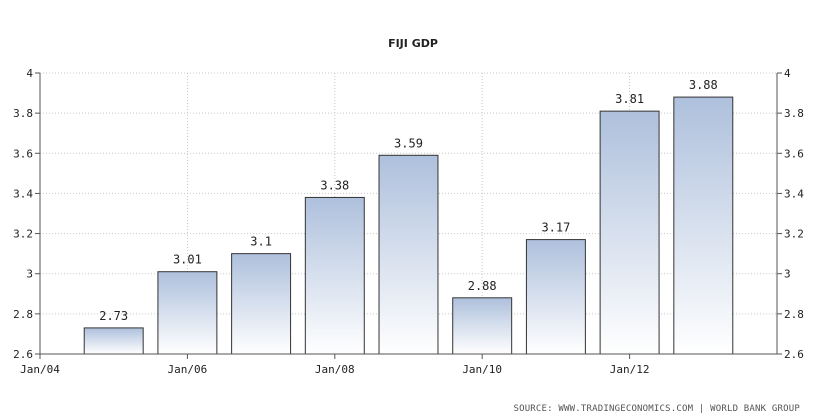 This screenshot has height=420, width=826. What do you see at coordinates (23, 354) in the screenshot?
I see `y-tick-label-left: 2.6` at bounding box center [23, 354].